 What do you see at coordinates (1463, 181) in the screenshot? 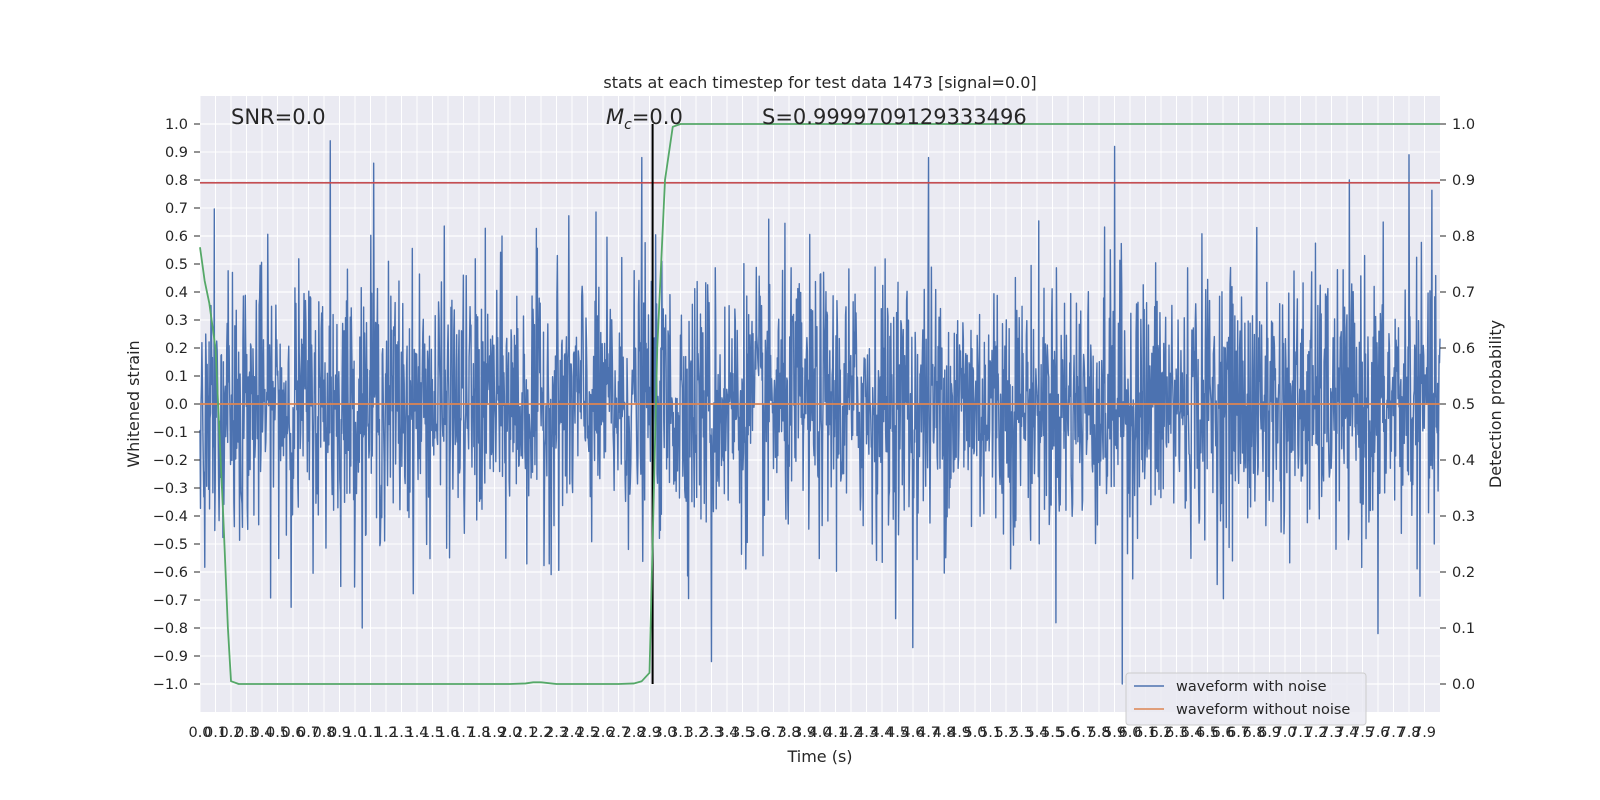
I see `y-right-tick-label: 0.9` at bounding box center [1463, 181].